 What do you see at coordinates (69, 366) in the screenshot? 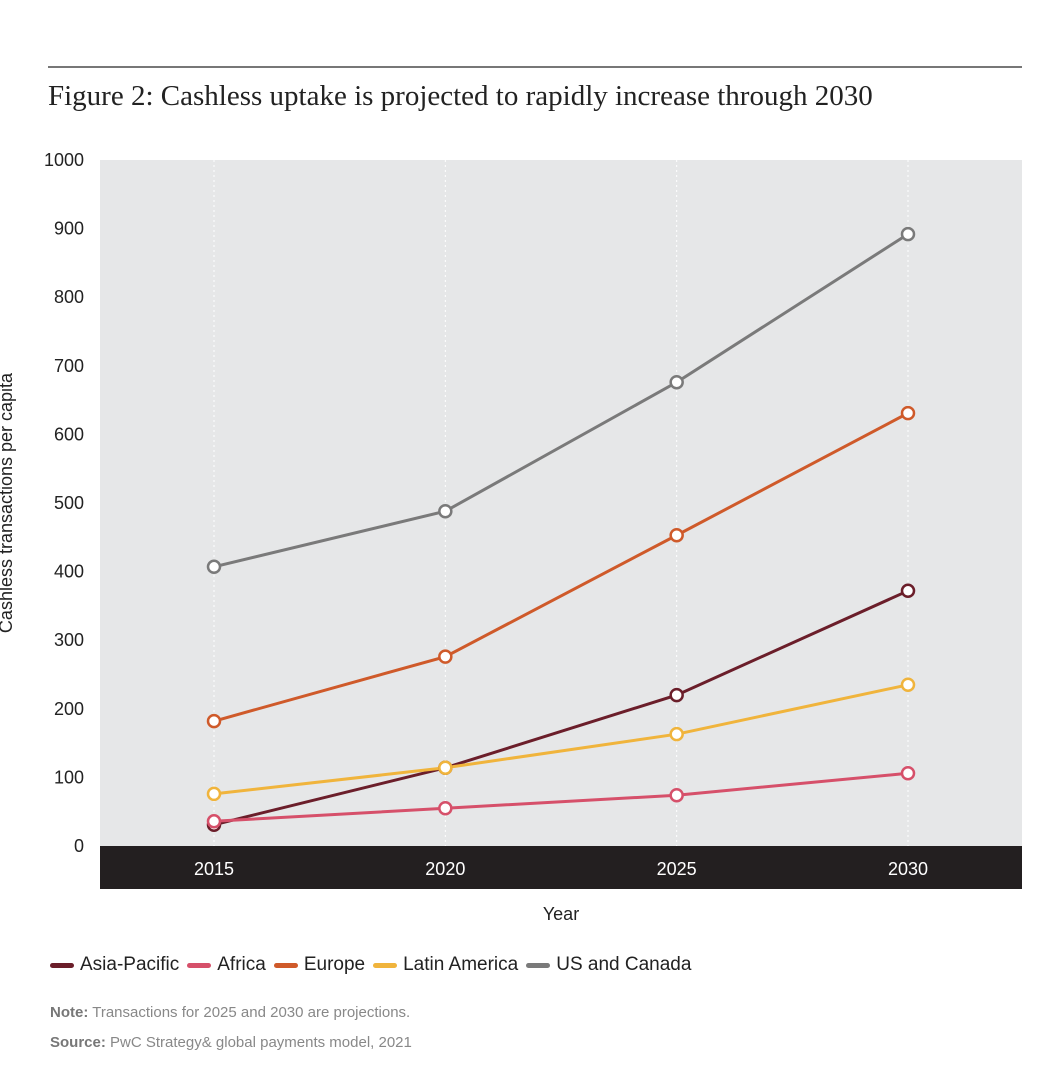
I see `y-tick-label: 700` at bounding box center [69, 366].